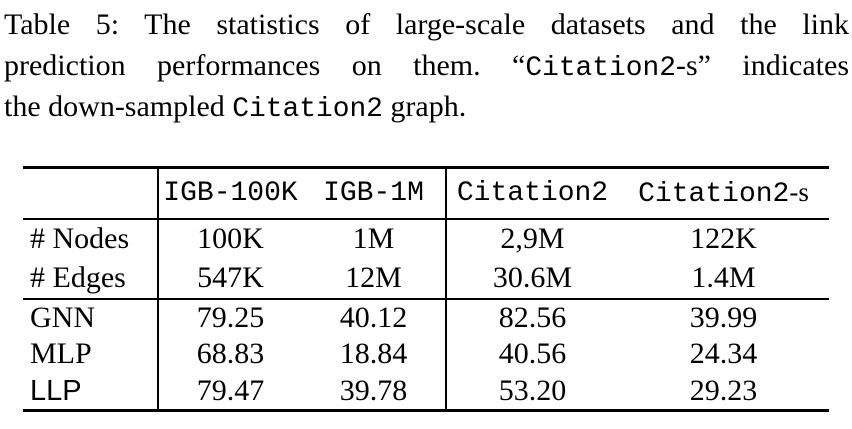 This screenshot has height=429, width=852. I want to click on col-header-citation2-s-suffix: -s, so click(799, 191).